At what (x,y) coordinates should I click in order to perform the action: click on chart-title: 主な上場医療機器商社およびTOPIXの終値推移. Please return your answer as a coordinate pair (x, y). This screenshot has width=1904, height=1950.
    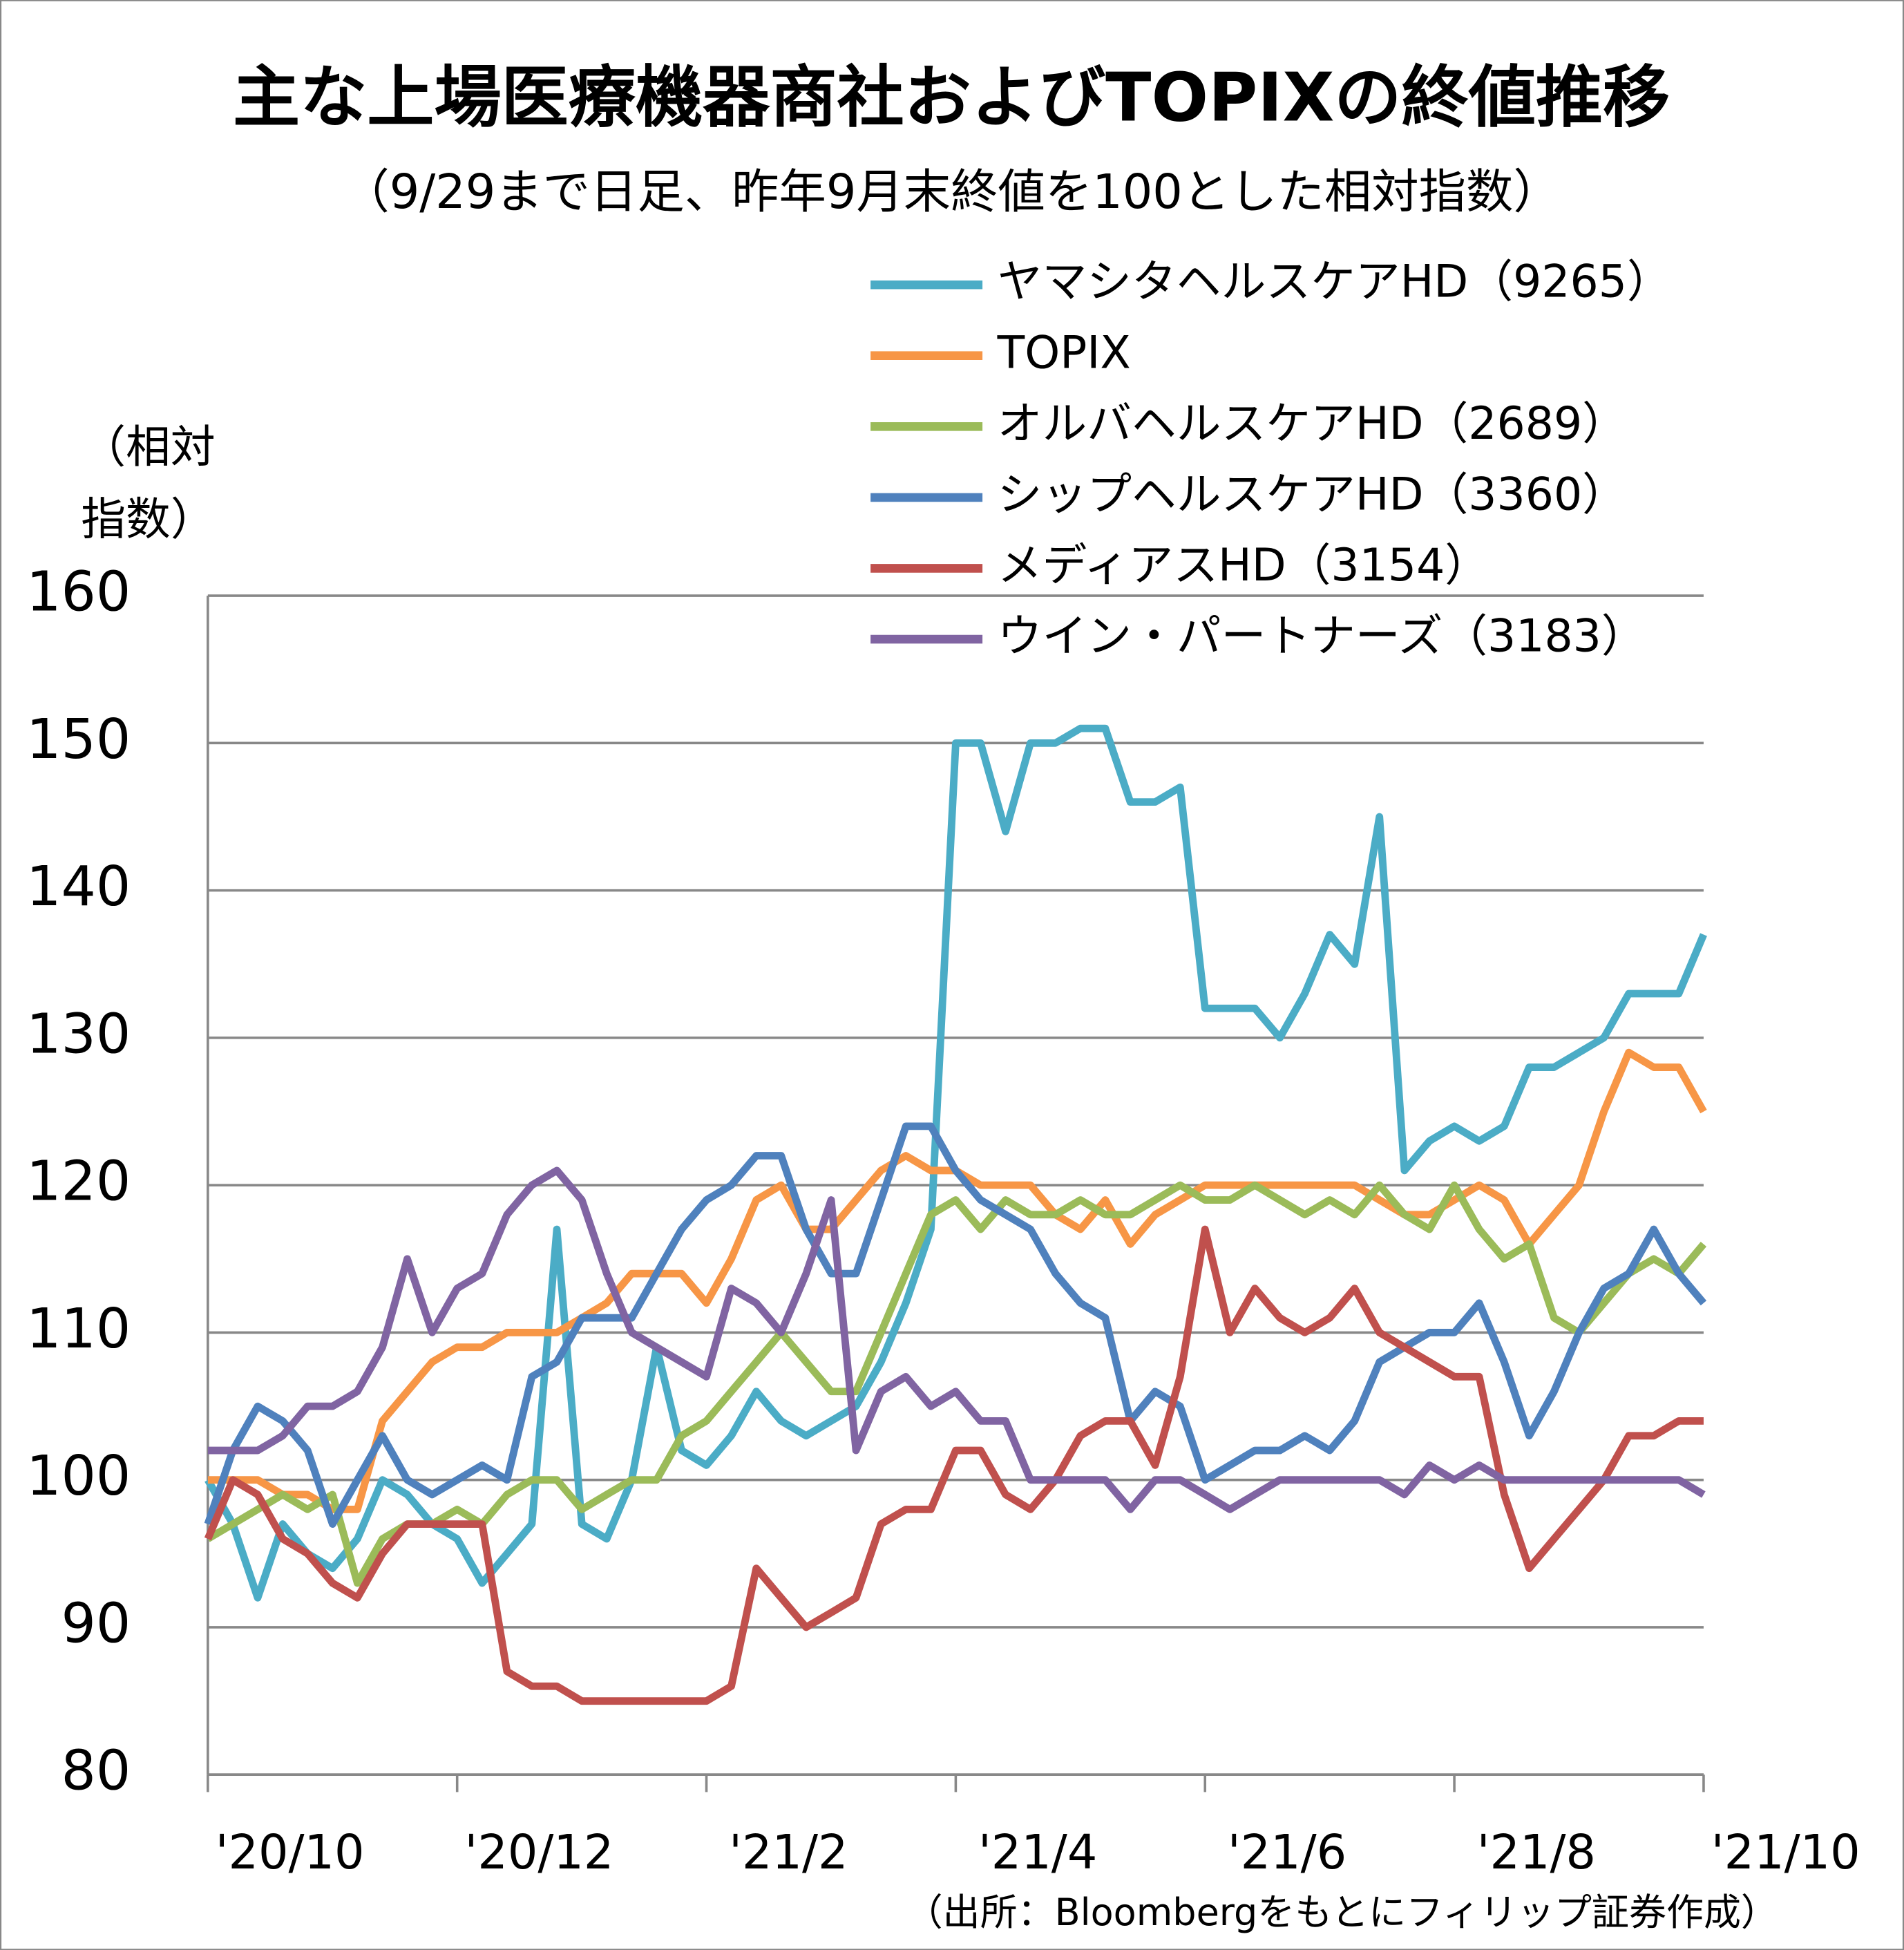
    Looking at the image, I should click on (951, 97).